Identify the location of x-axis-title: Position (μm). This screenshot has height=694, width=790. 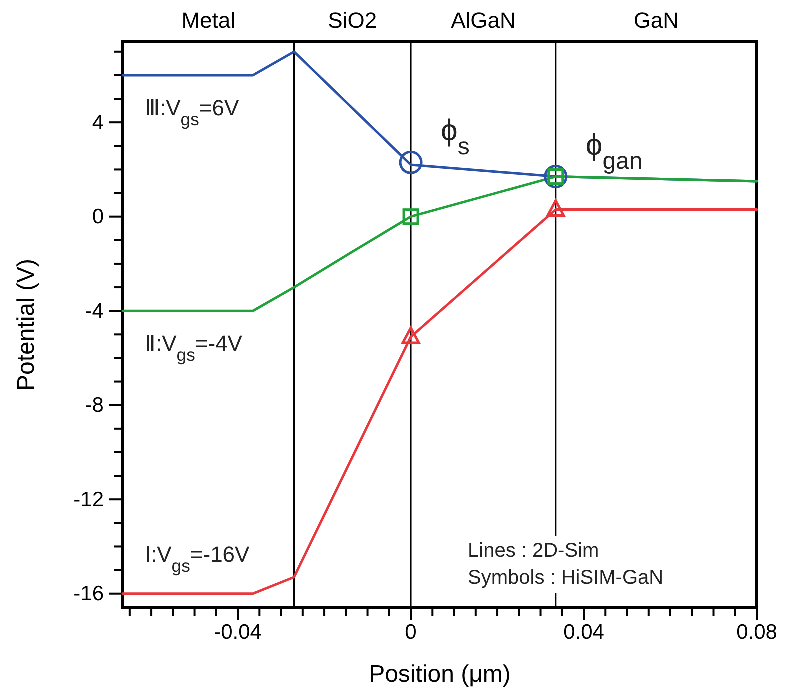
(440, 674).